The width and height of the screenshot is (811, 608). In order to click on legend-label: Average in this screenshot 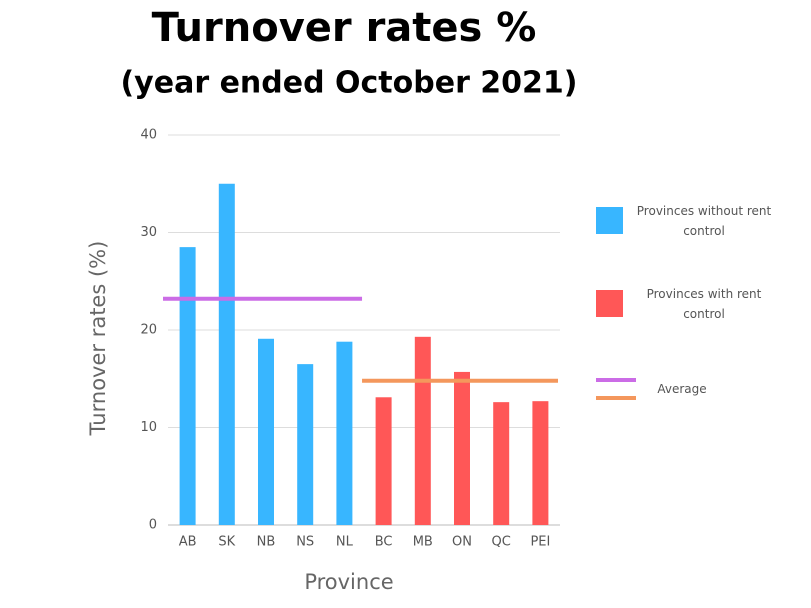, I will do `click(682, 389)`.